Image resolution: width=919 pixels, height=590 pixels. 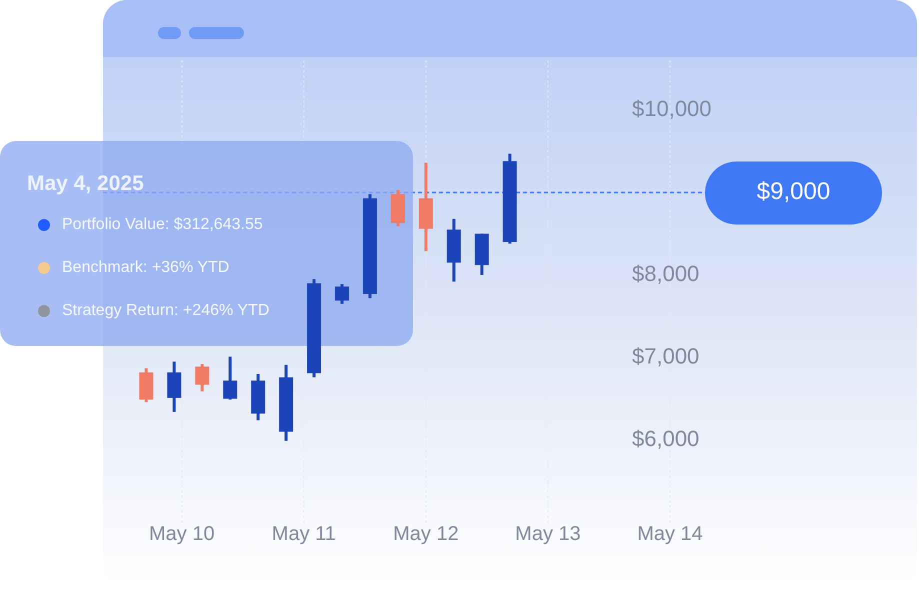 I want to click on y-tick-label: $8,000, so click(x=666, y=273).